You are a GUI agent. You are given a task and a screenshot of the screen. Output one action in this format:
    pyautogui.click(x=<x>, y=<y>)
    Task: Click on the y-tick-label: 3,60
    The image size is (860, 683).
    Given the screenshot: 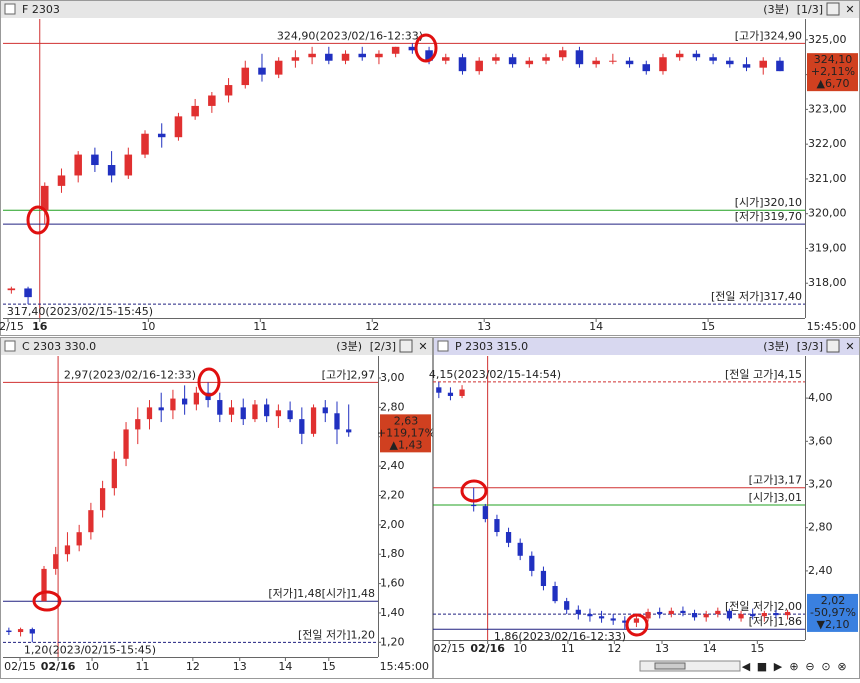 What is the action you would take?
    pyautogui.click(x=820, y=440)
    